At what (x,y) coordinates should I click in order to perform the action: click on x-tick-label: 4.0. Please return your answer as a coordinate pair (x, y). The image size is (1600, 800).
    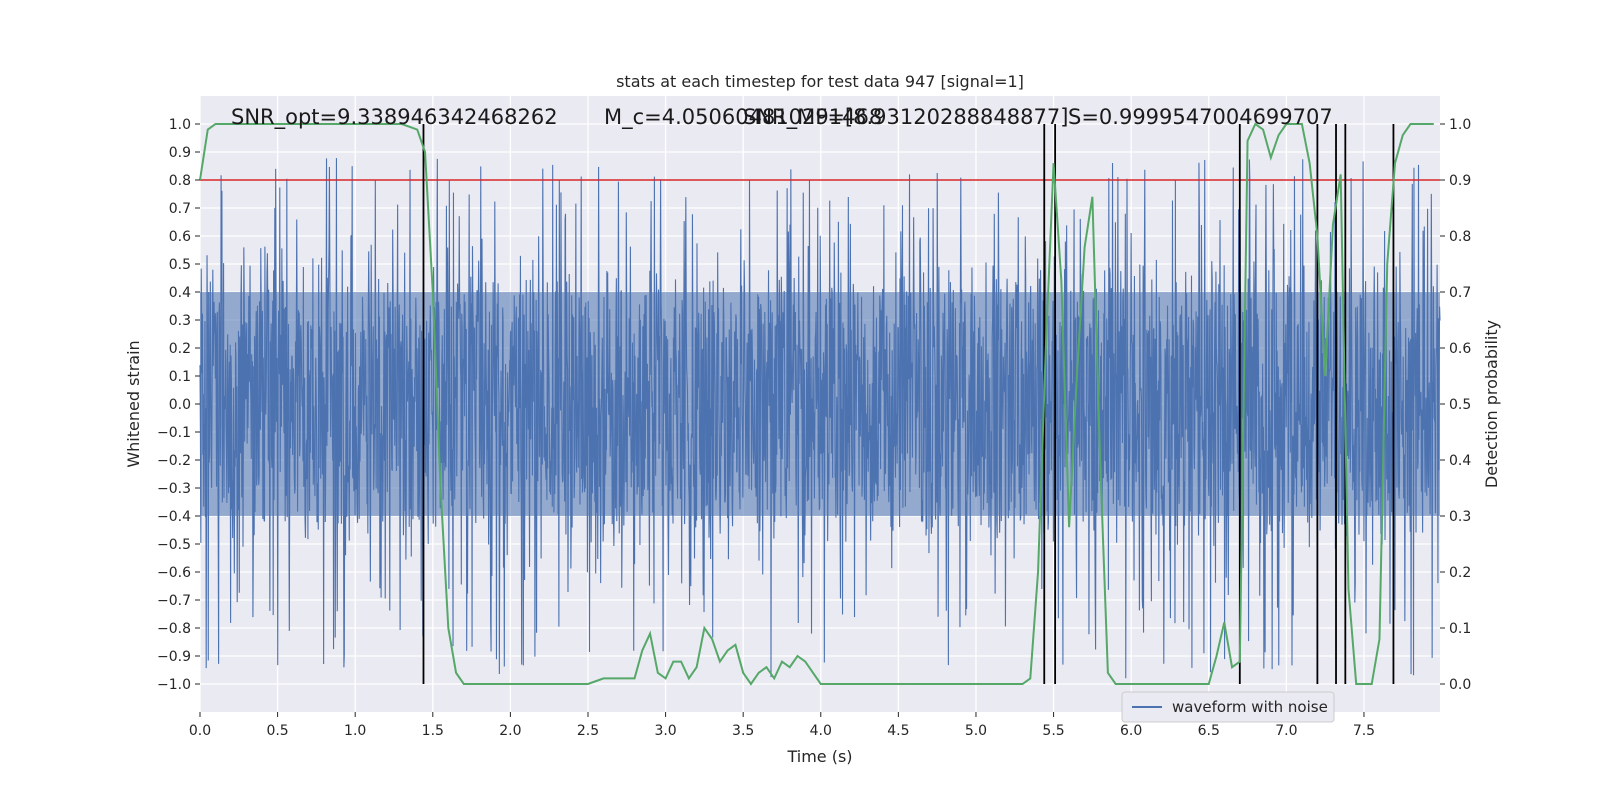
    Looking at the image, I should click on (821, 731).